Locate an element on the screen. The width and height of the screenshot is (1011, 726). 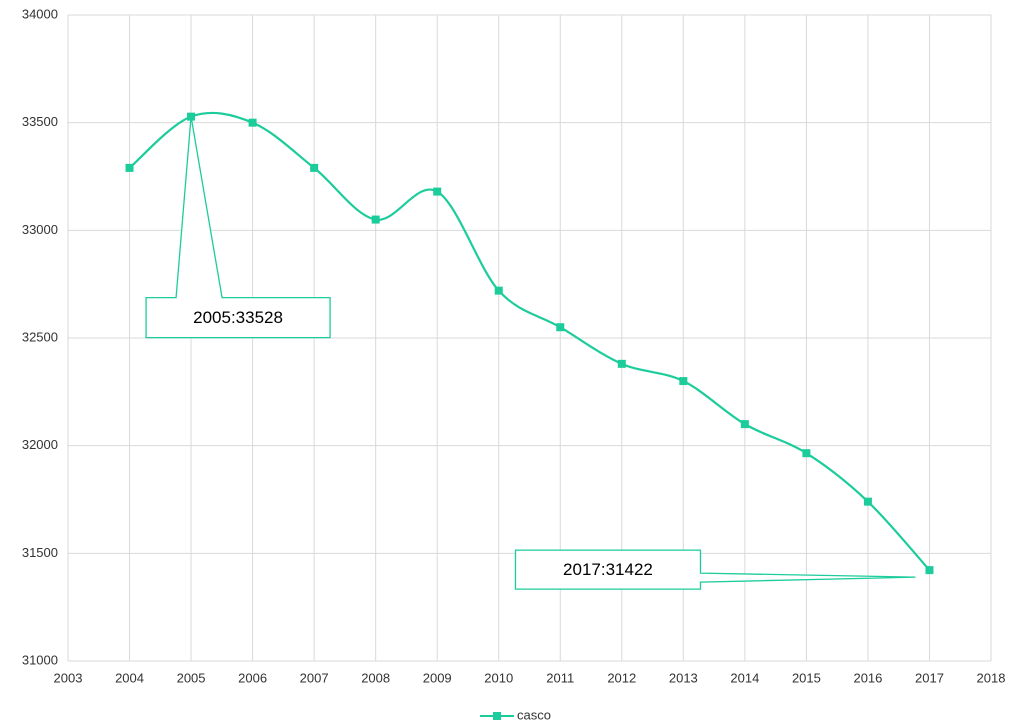
x-tick-label: 2005 is located at coordinates (191, 677).